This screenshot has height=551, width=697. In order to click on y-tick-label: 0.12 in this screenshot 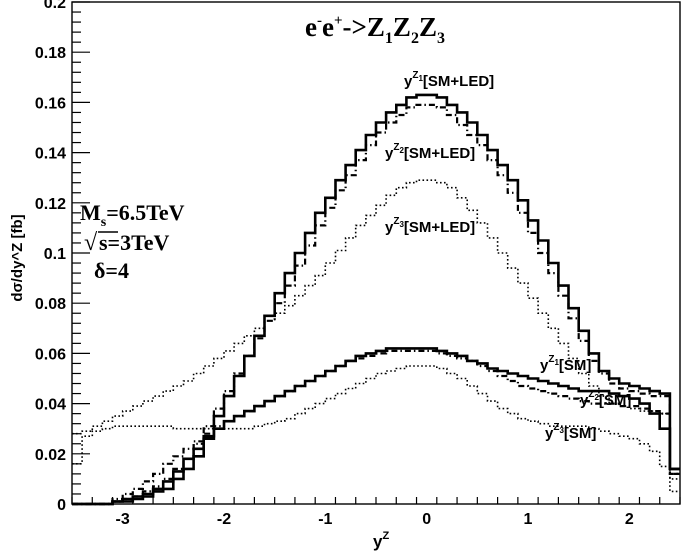, I will do `click(50, 204)`.